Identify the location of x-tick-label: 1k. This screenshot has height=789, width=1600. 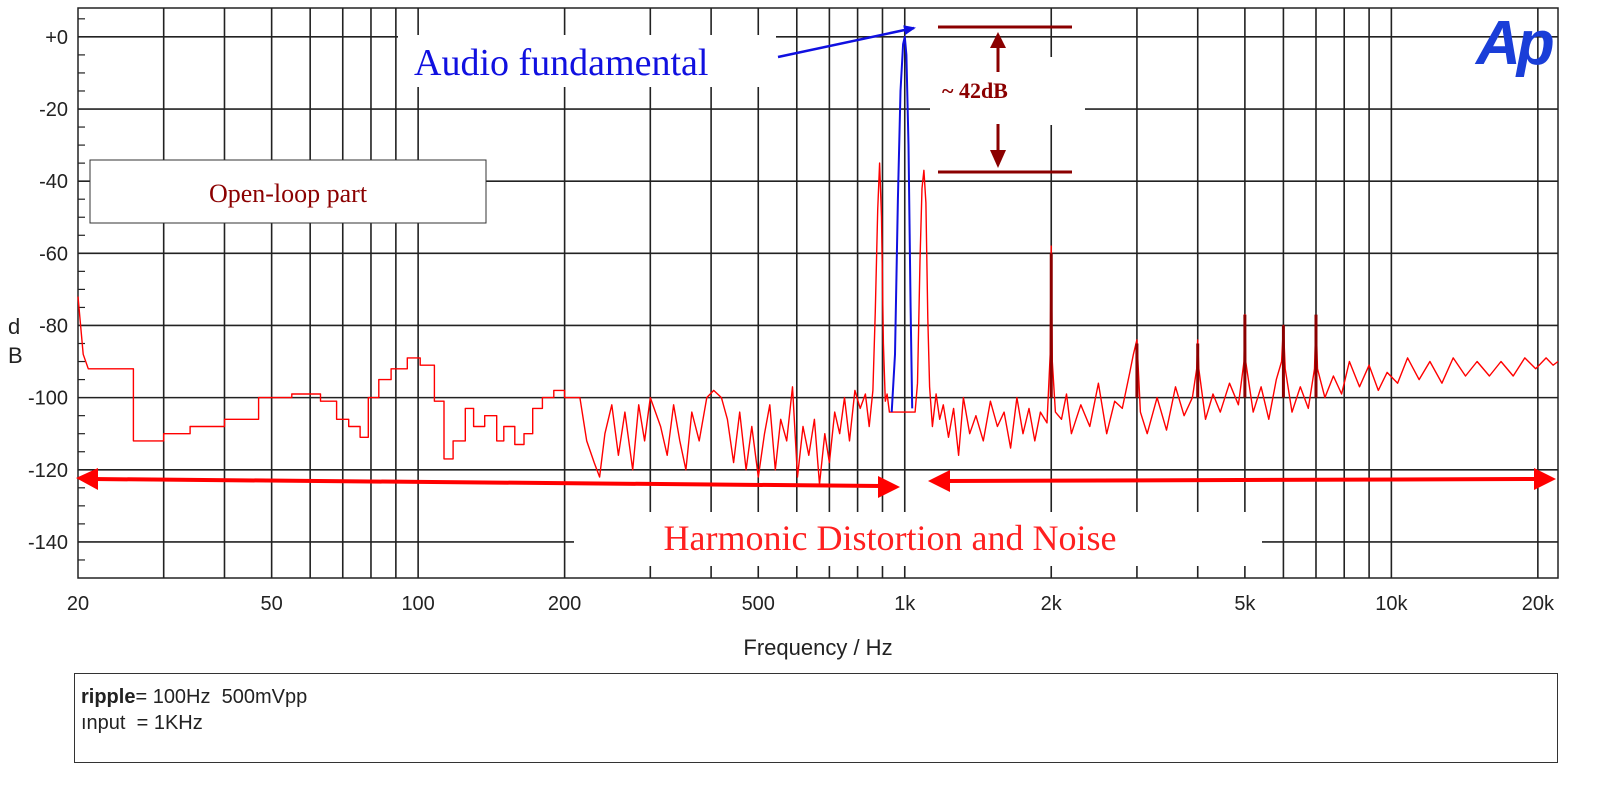
(905, 604).